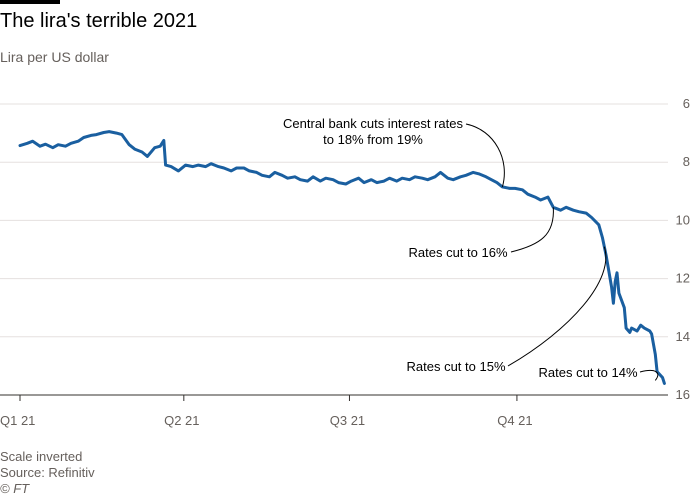  Describe the element at coordinates (17, 420) in the screenshot. I see `x-tick-label: Q1 21` at that location.